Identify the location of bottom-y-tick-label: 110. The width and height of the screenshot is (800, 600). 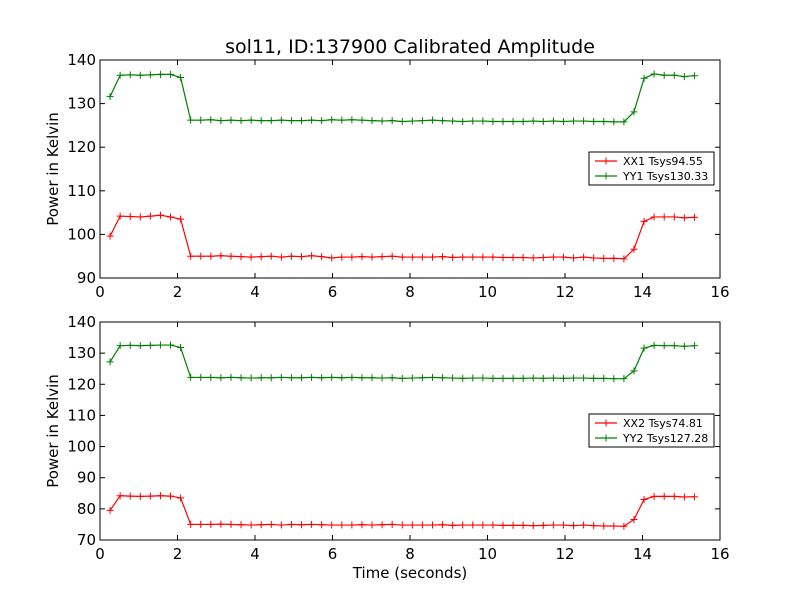
(81, 415).